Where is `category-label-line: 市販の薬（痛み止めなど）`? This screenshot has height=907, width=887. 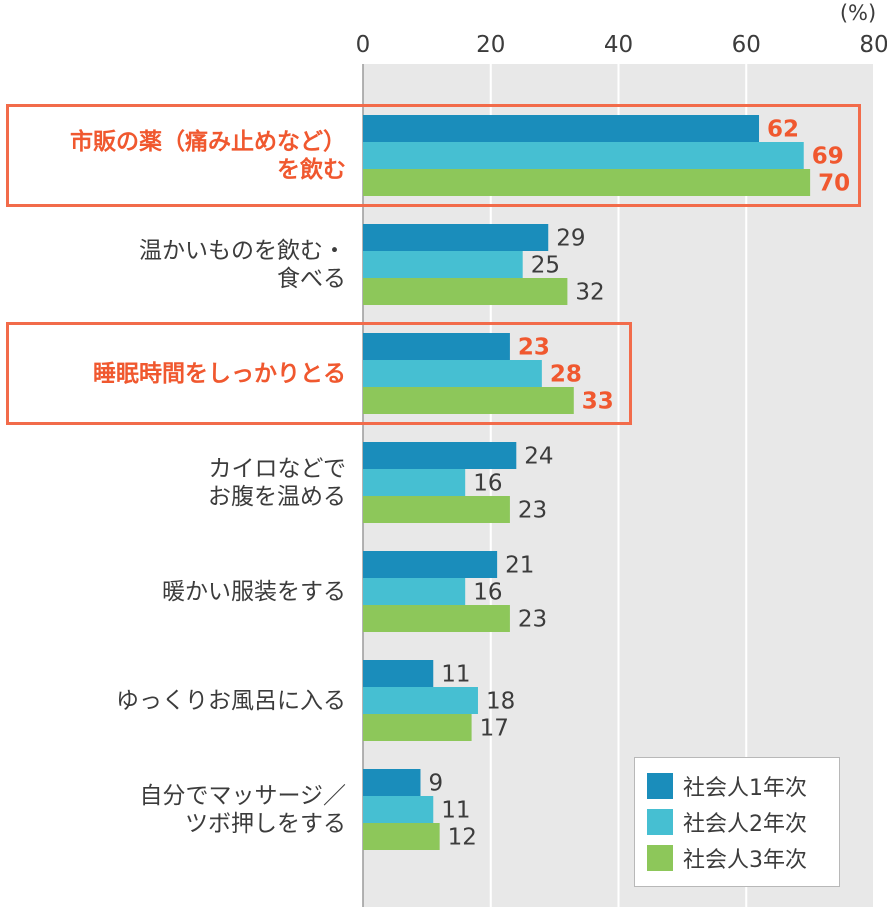 category-label-line: 市販の薬（痛み止めなど） is located at coordinates (208, 141).